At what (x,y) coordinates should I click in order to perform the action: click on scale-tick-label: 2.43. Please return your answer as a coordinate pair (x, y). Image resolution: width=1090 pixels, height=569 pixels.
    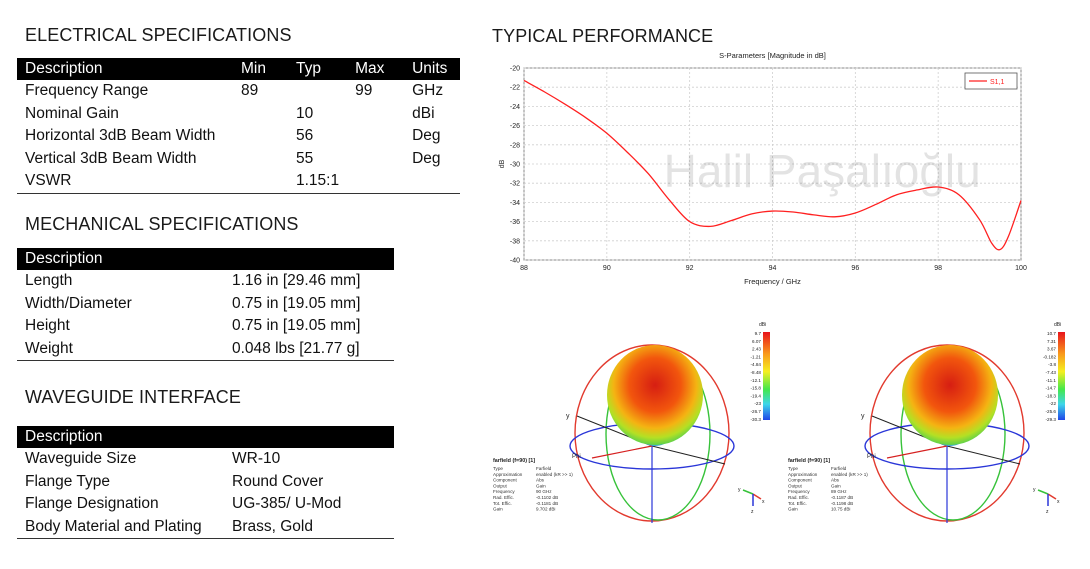
    Looking at the image, I should click on (756, 349).